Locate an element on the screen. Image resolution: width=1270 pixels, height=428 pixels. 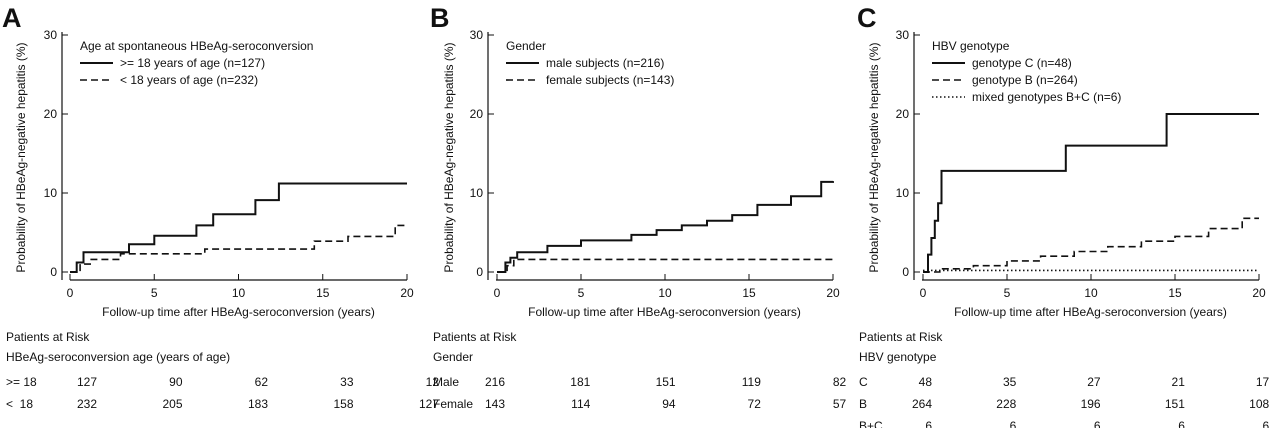
risk-cell: 35 is located at coordinates (1010, 382).